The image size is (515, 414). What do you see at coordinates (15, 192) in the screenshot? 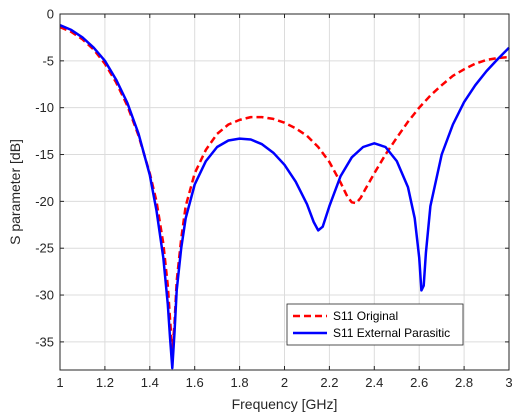
I see `y-axis-label: S parameter [dB]` at bounding box center [15, 192].